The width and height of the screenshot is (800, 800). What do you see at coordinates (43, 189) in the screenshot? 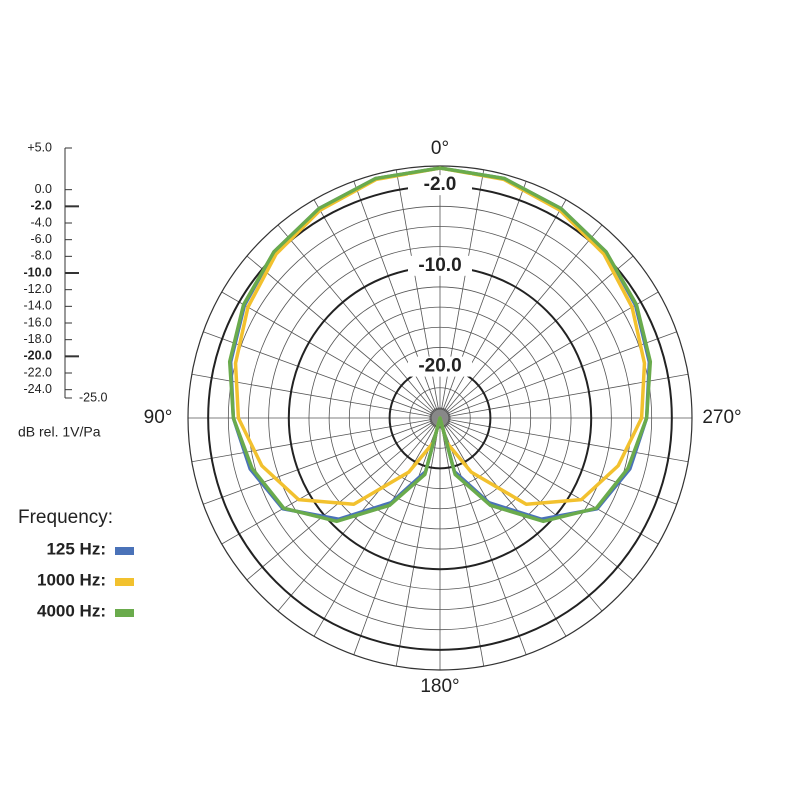
I see `scale-tick-label: 0.0` at bounding box center [43, 189].